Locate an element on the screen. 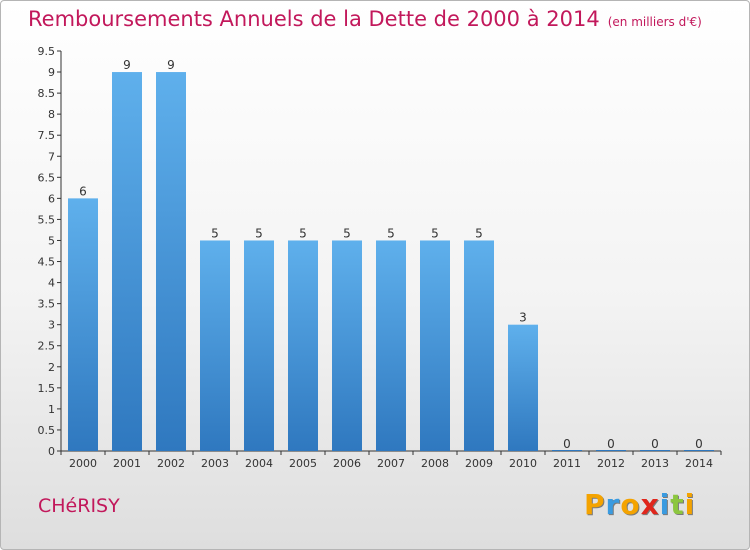  y-tick-label: 7 is located at coordinates (51, 156).